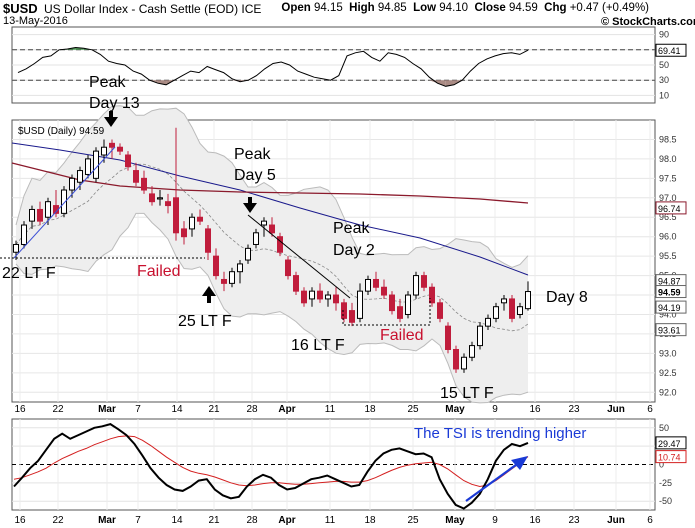 This screenshot has width=695, height=528. Describe the element at coordinates (668, 373) in the screenshot. I see `price-tick-label: 92.5` at that location.